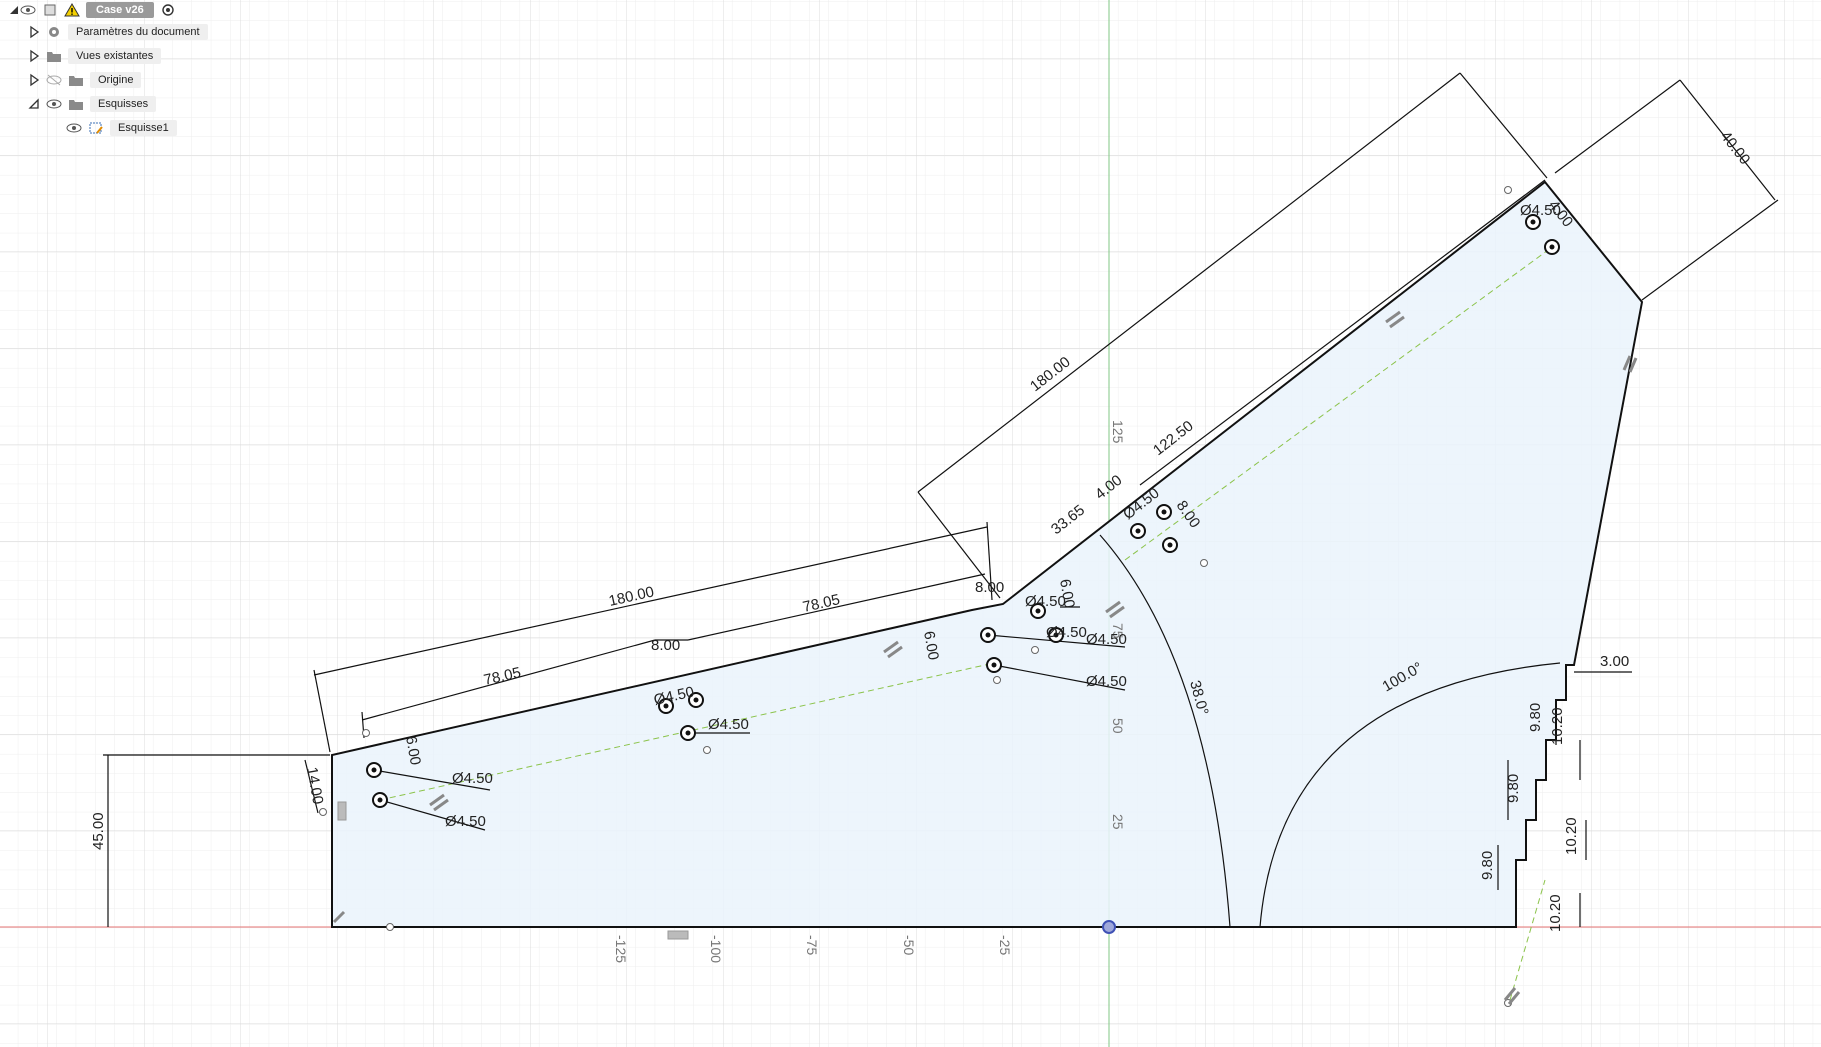 Image resolution: width=1821 pixels, height=1047 pixels. What do you see at coordinates (54, 80) in the screenshot?
I see `eye-hidden-icon` at bounding box center [54, 80].